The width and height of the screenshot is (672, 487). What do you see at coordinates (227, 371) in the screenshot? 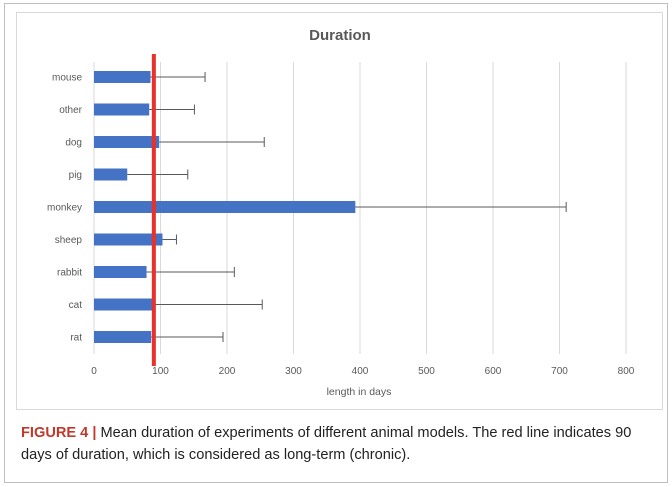
I see `x-tick-label: 200` at bounding box center [227, 371].